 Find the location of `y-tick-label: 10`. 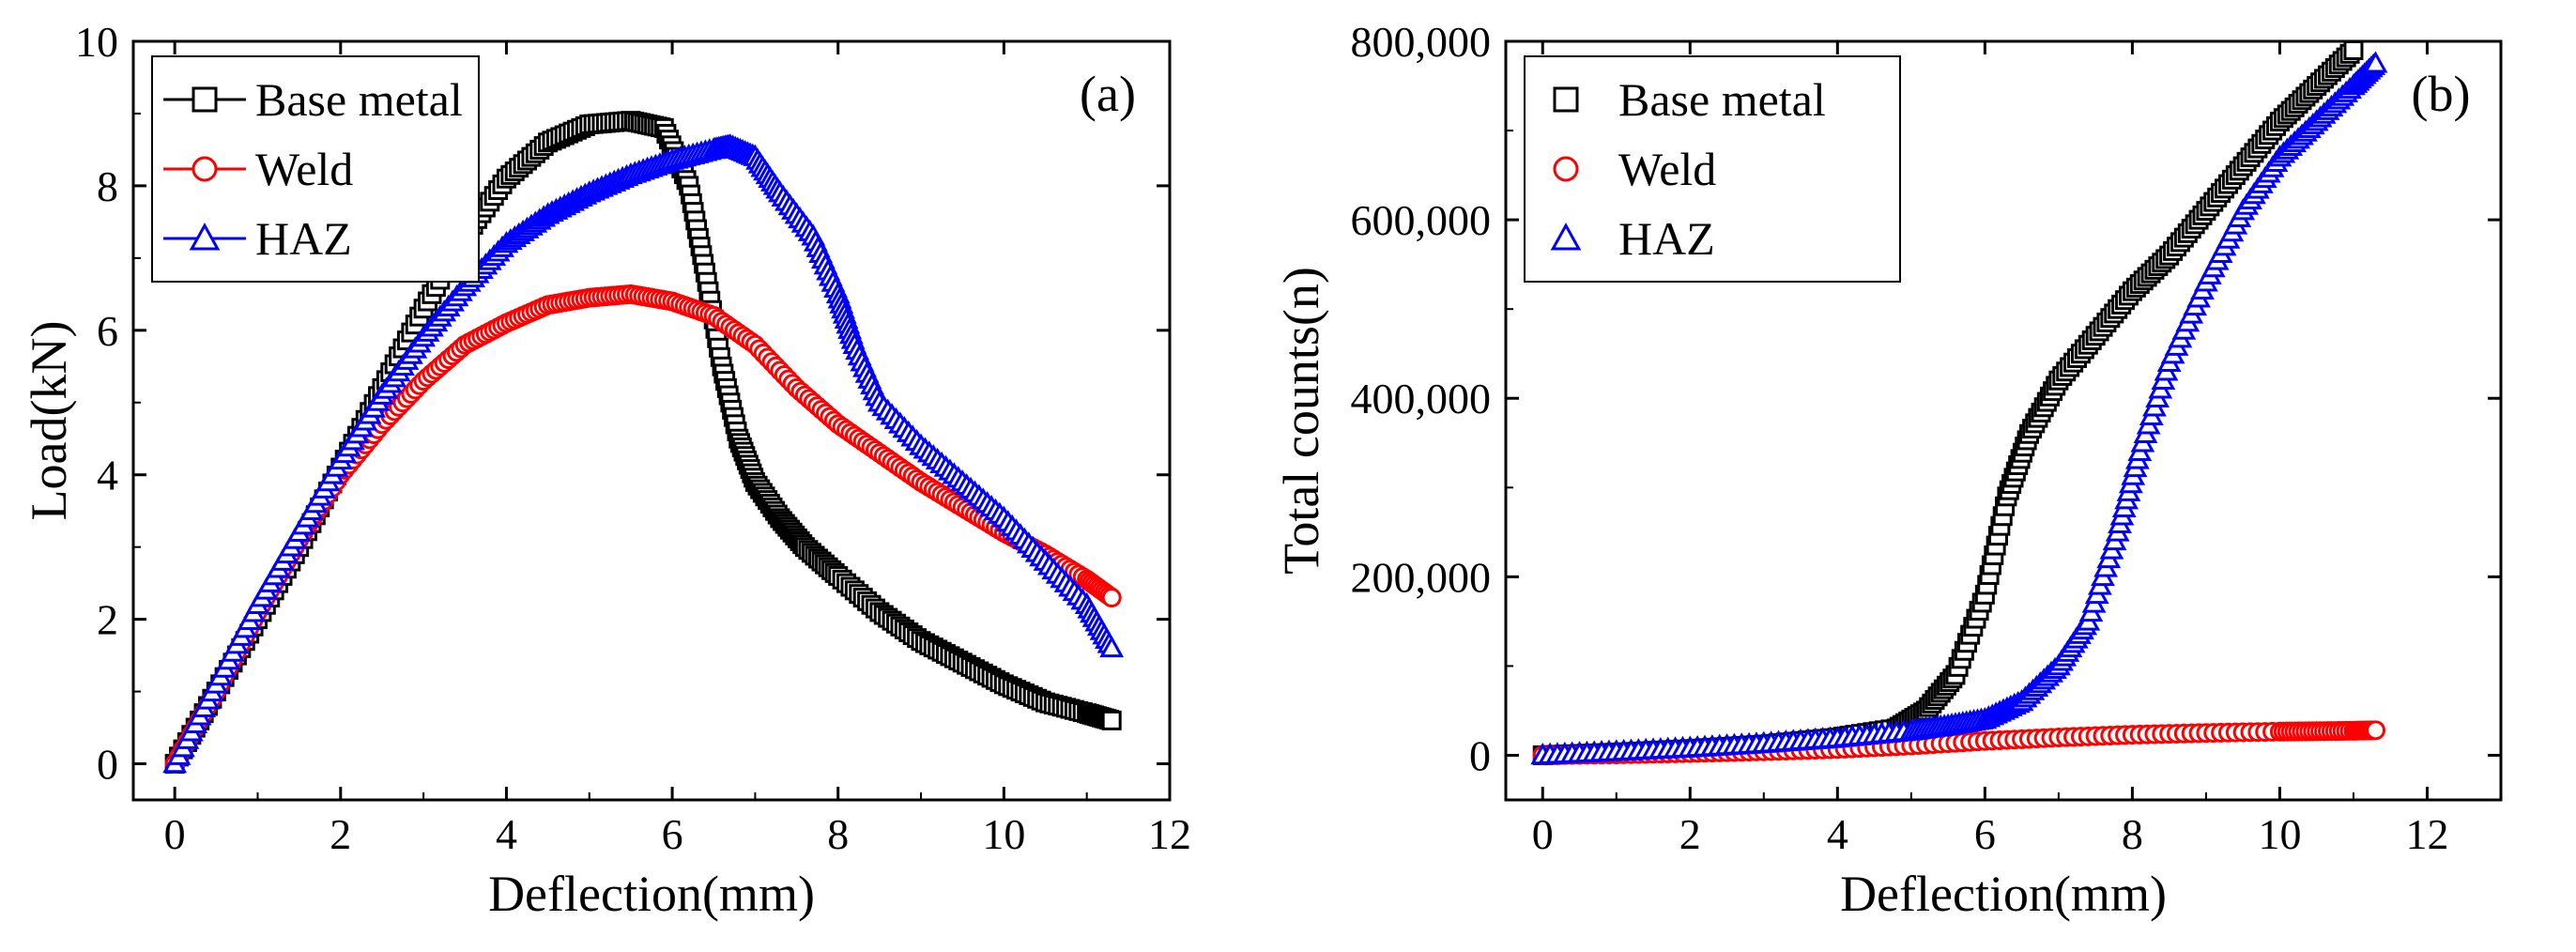

y-tick-label: 10 is located at coordinates (97, 42).